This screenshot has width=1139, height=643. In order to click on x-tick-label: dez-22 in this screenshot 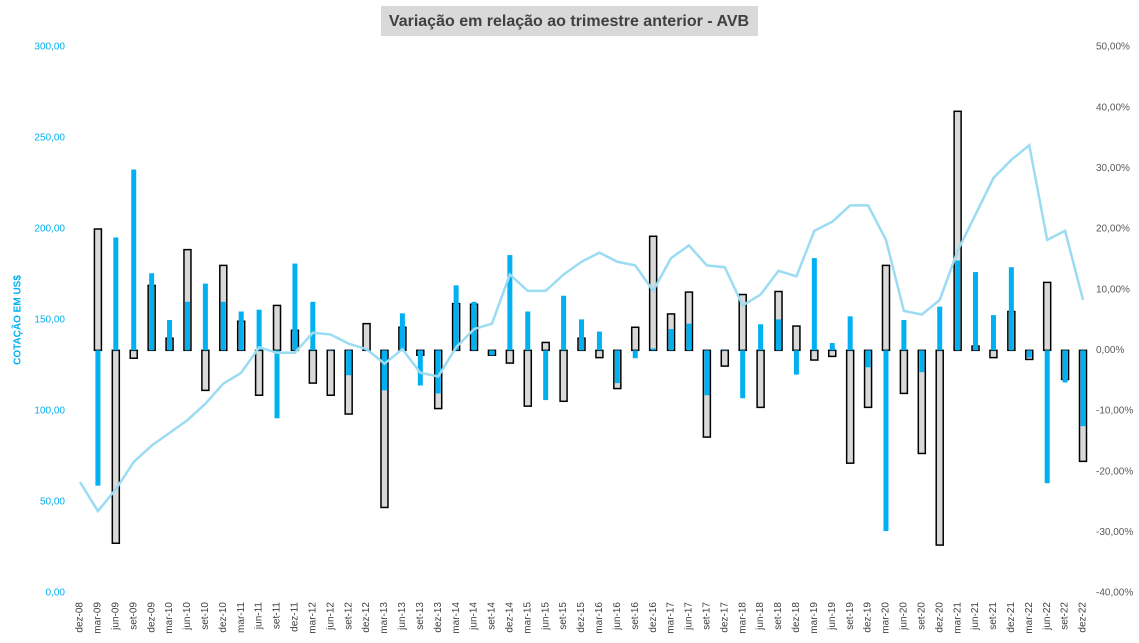, I will do `click(1083, 617)`.